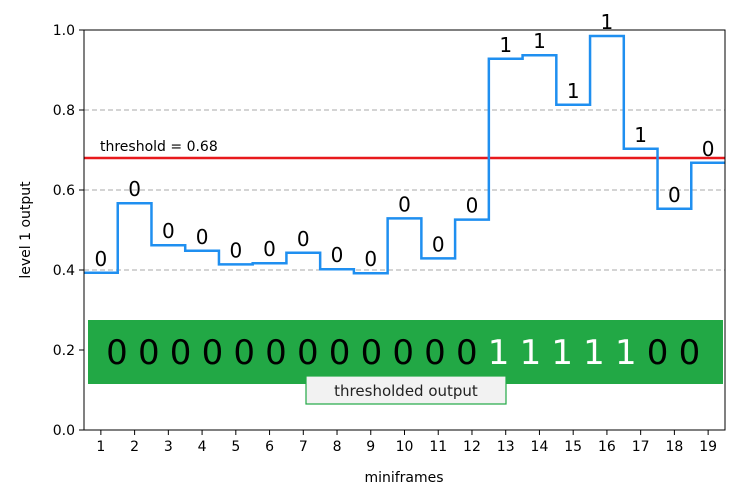 This screenshot has height=500, width=744. What do you see at coordinates (235, 447) in the screenshot?
I see `x-tick-label: 5` at bounding box center [235, 447].